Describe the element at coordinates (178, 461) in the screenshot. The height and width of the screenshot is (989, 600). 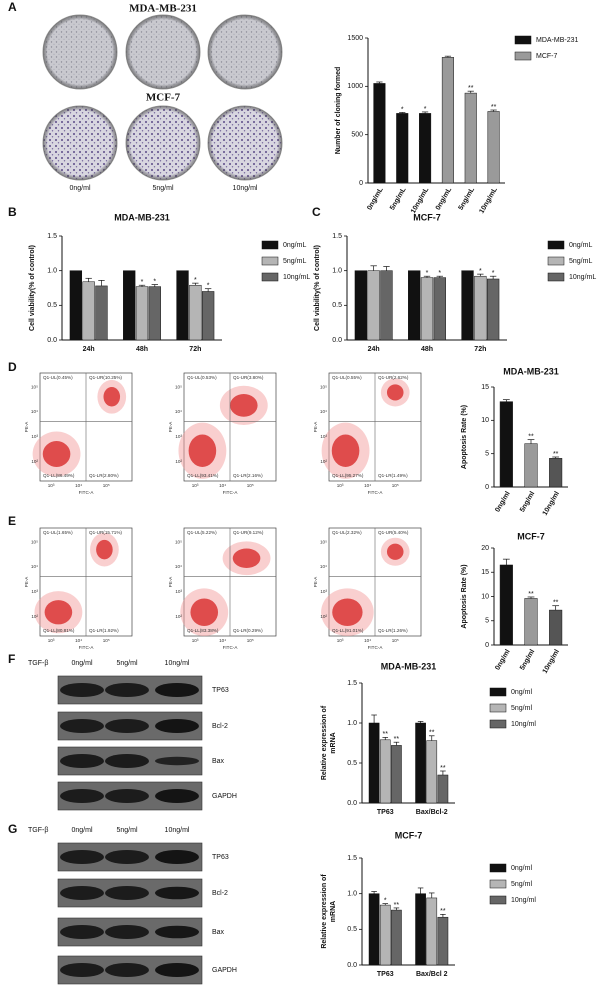
I see `y-tick-label: 10²` at that location.